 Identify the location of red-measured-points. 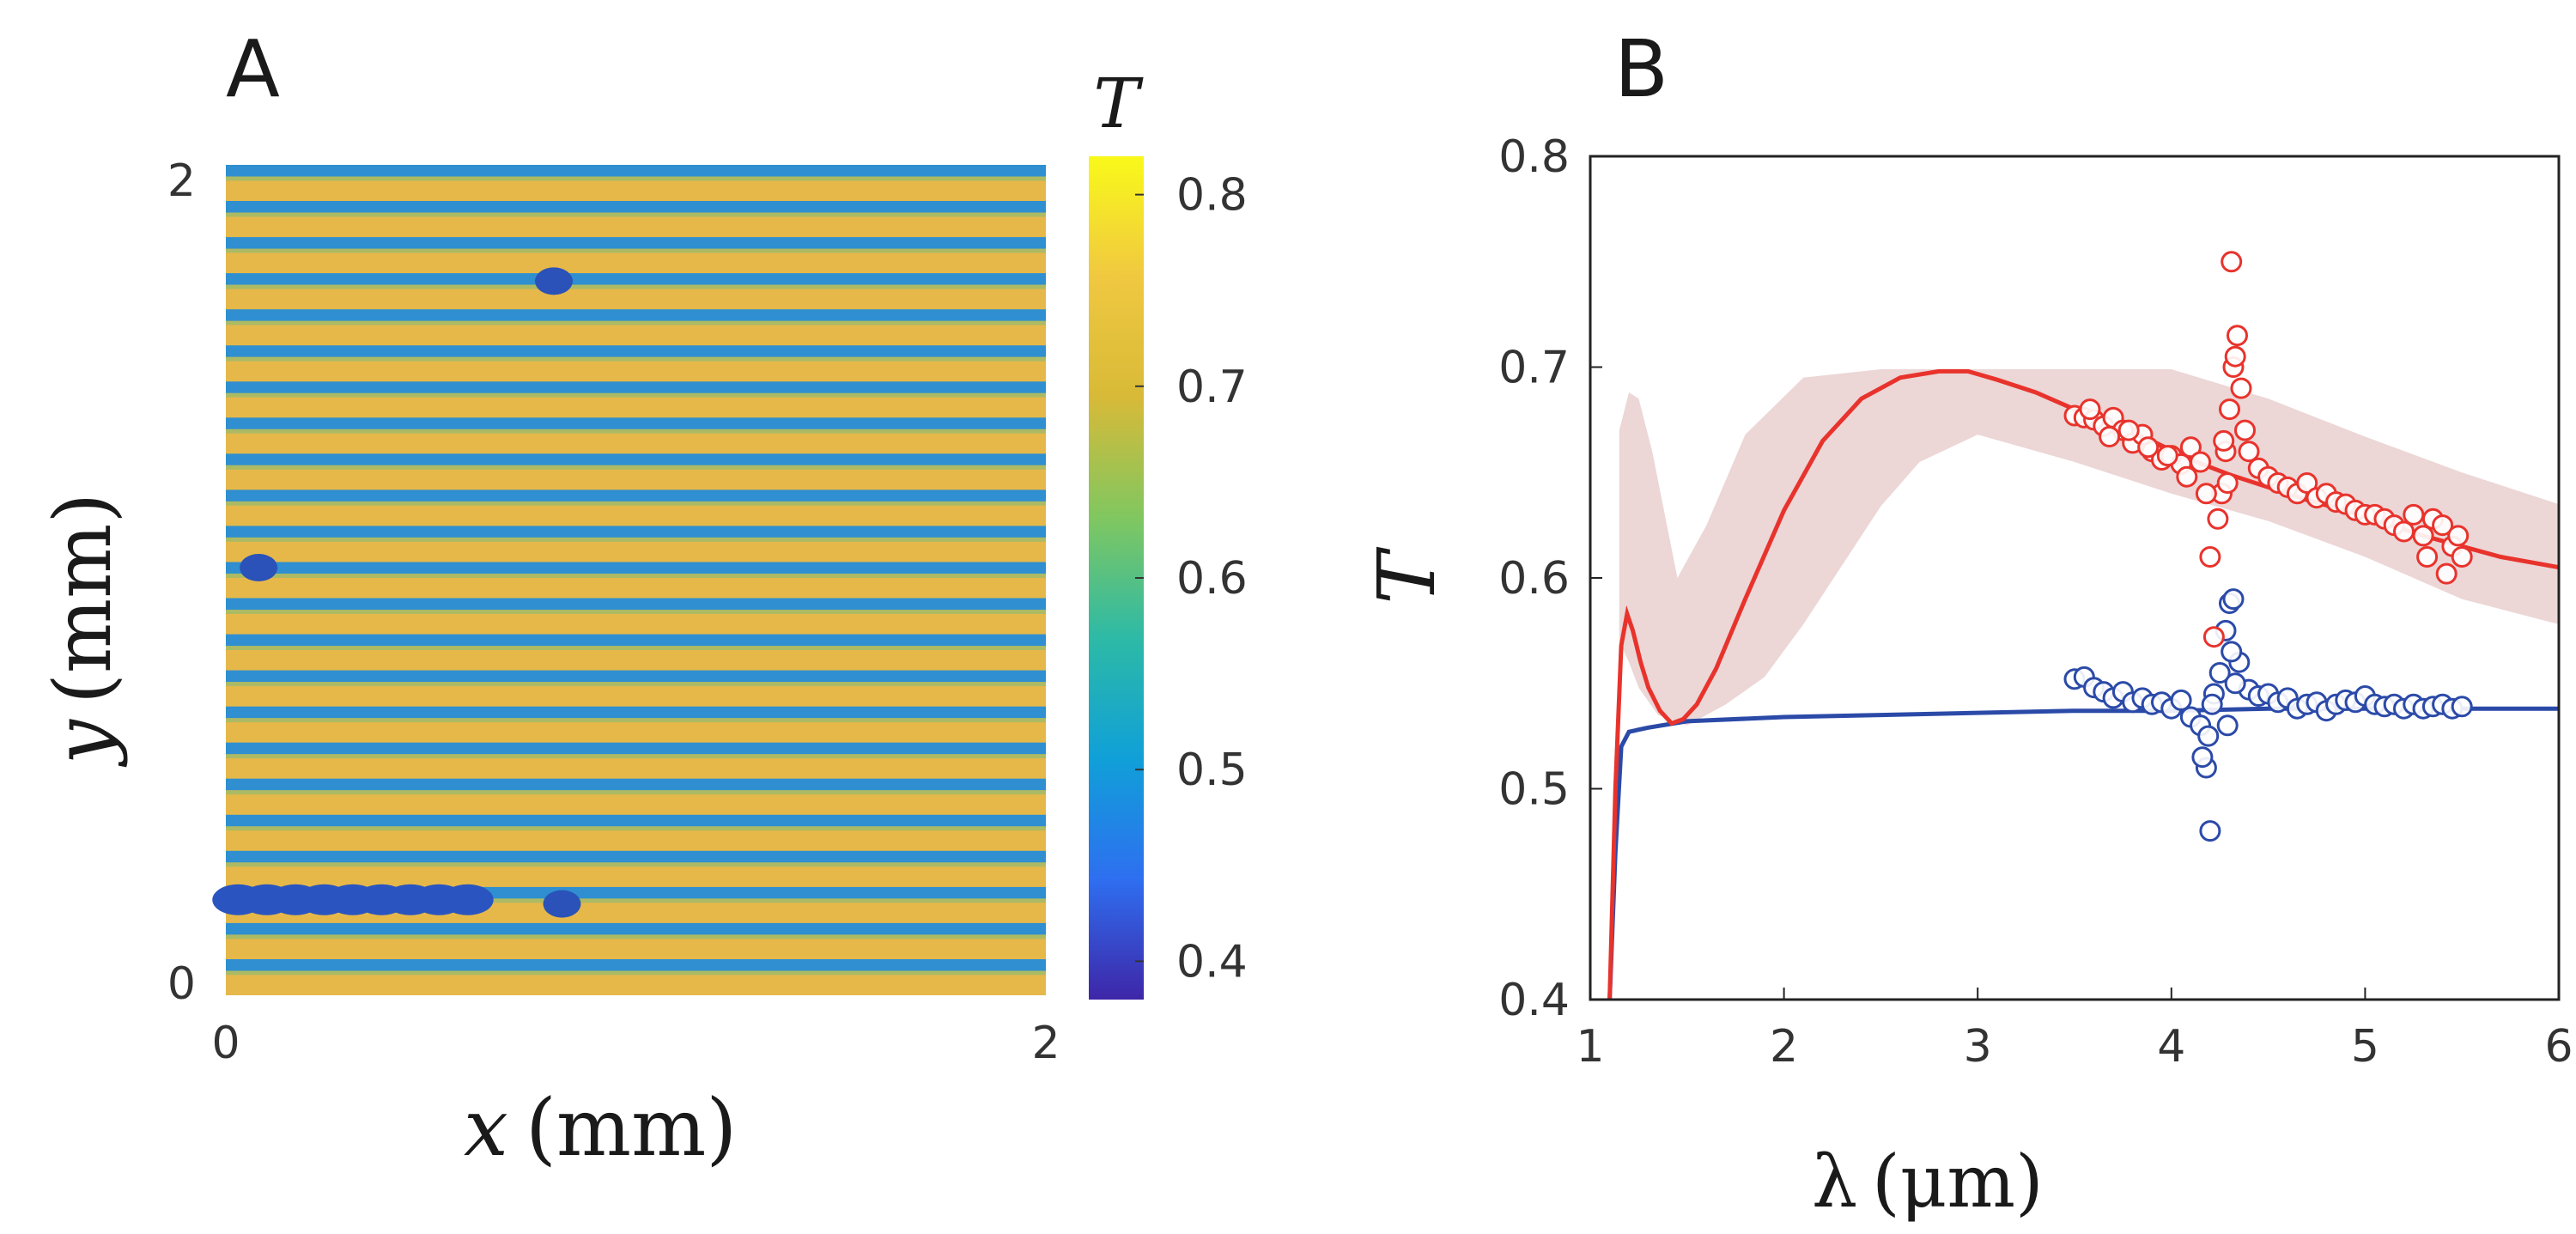
(2268, 449).